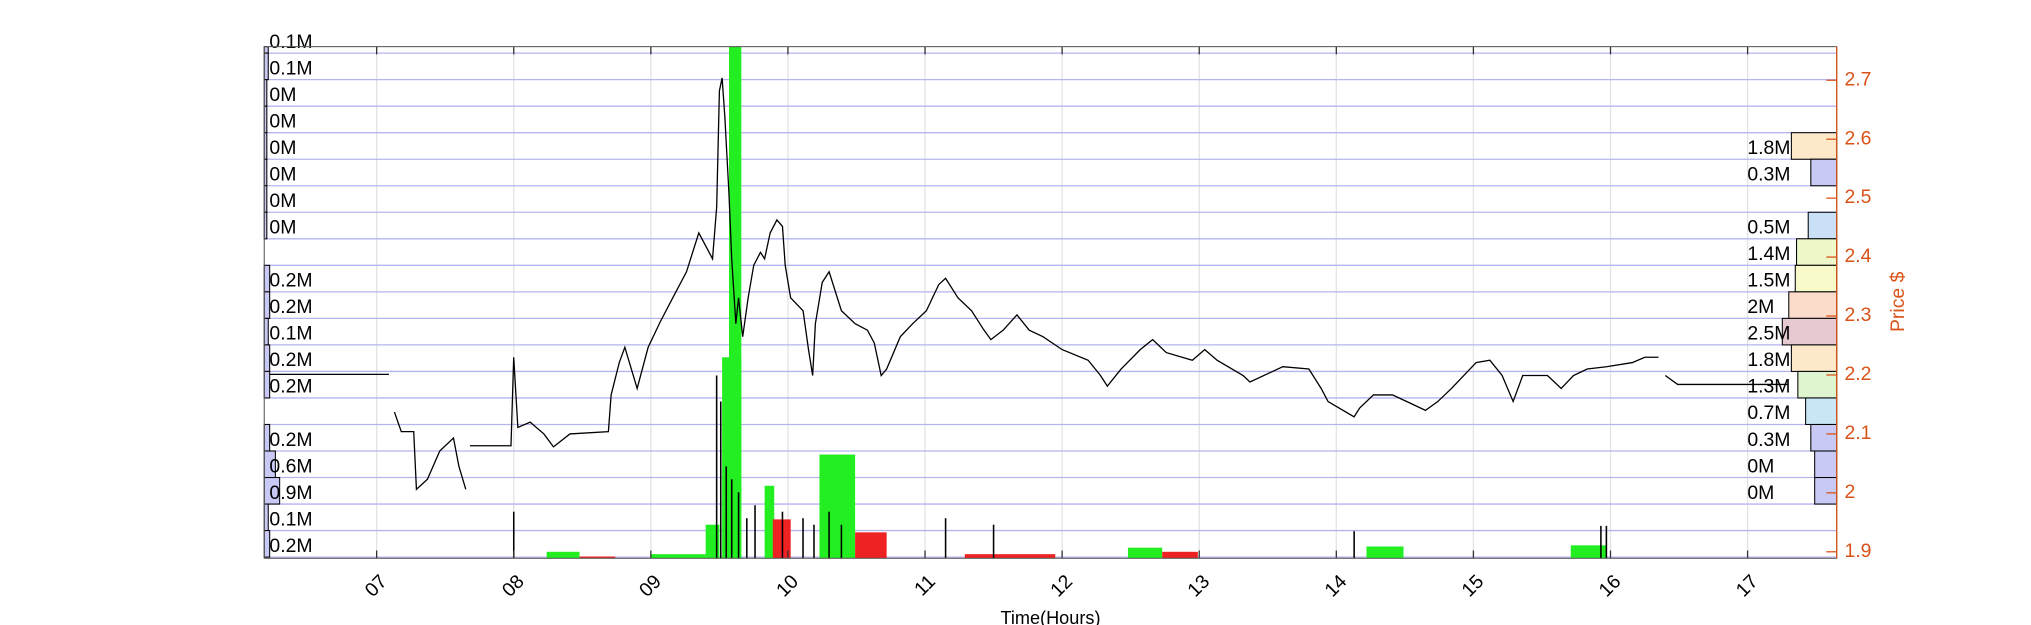 This screenshot has height=625, width=2031. I want to click on y-axis-label: Price $, so click(1898, 301).